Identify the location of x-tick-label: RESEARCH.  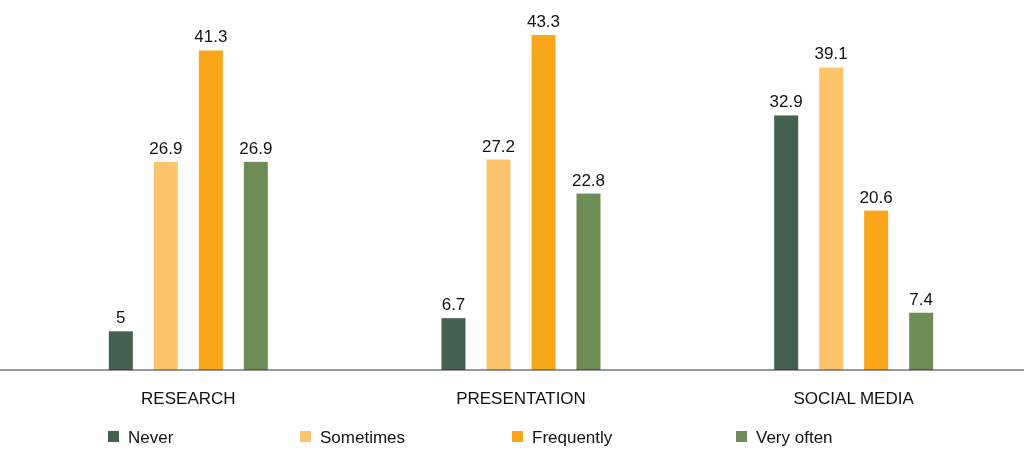
(188, 398).